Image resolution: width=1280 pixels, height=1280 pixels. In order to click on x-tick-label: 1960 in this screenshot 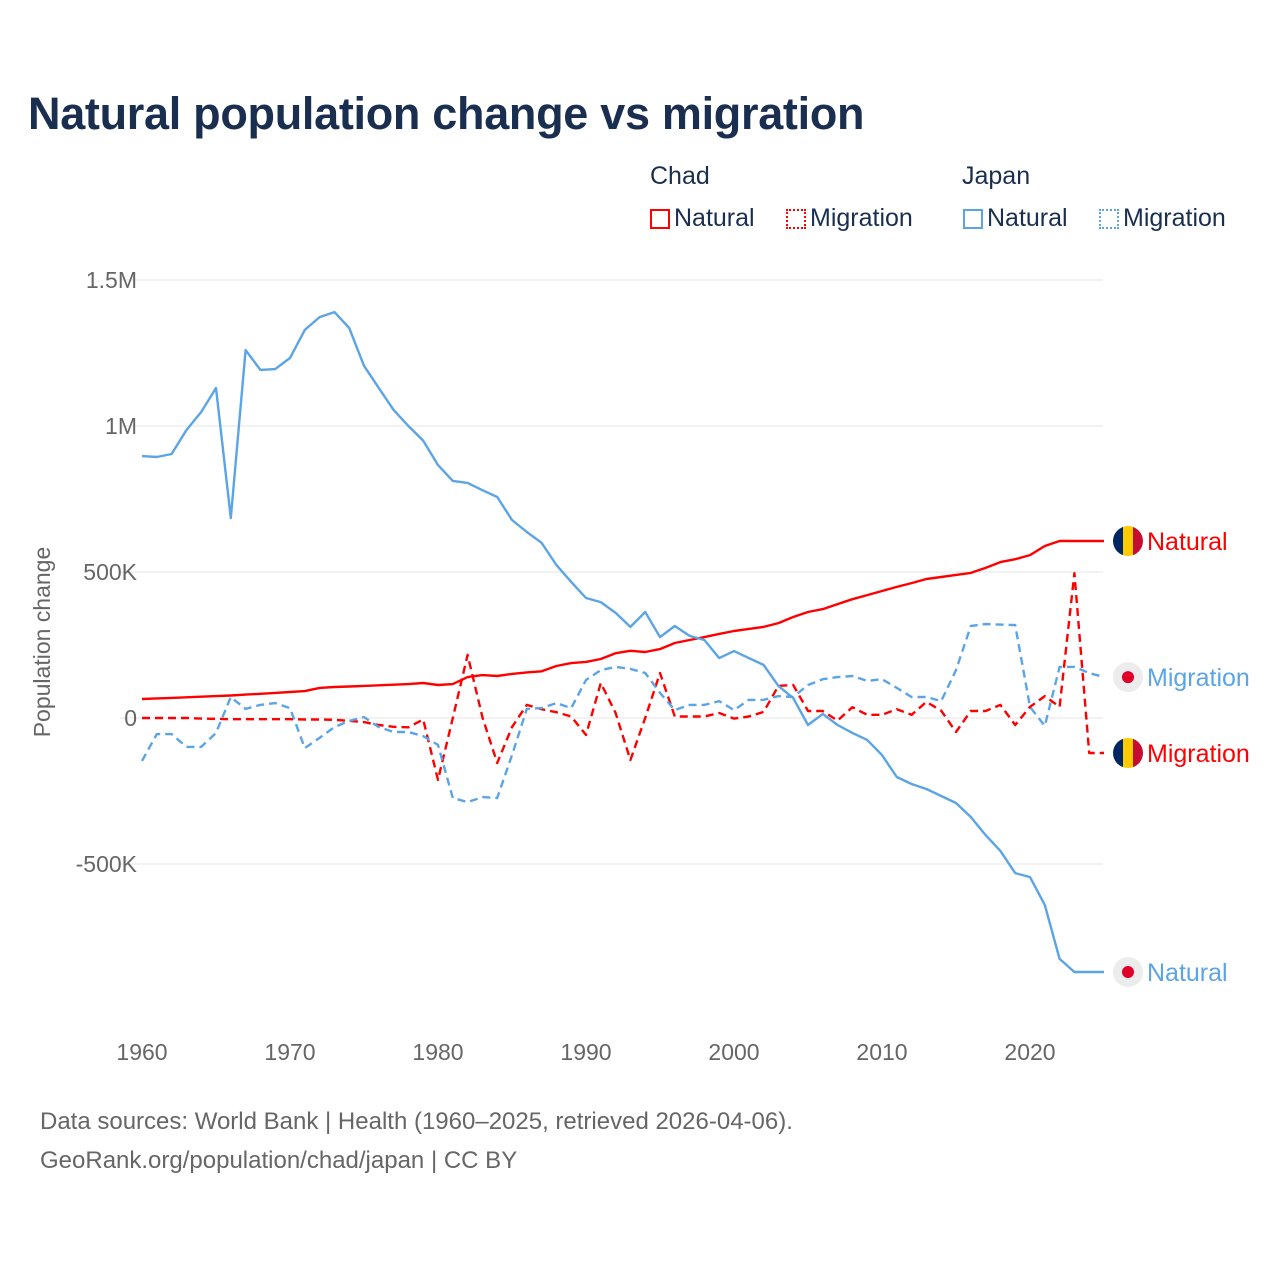, I will do `click(141, 1052)`.